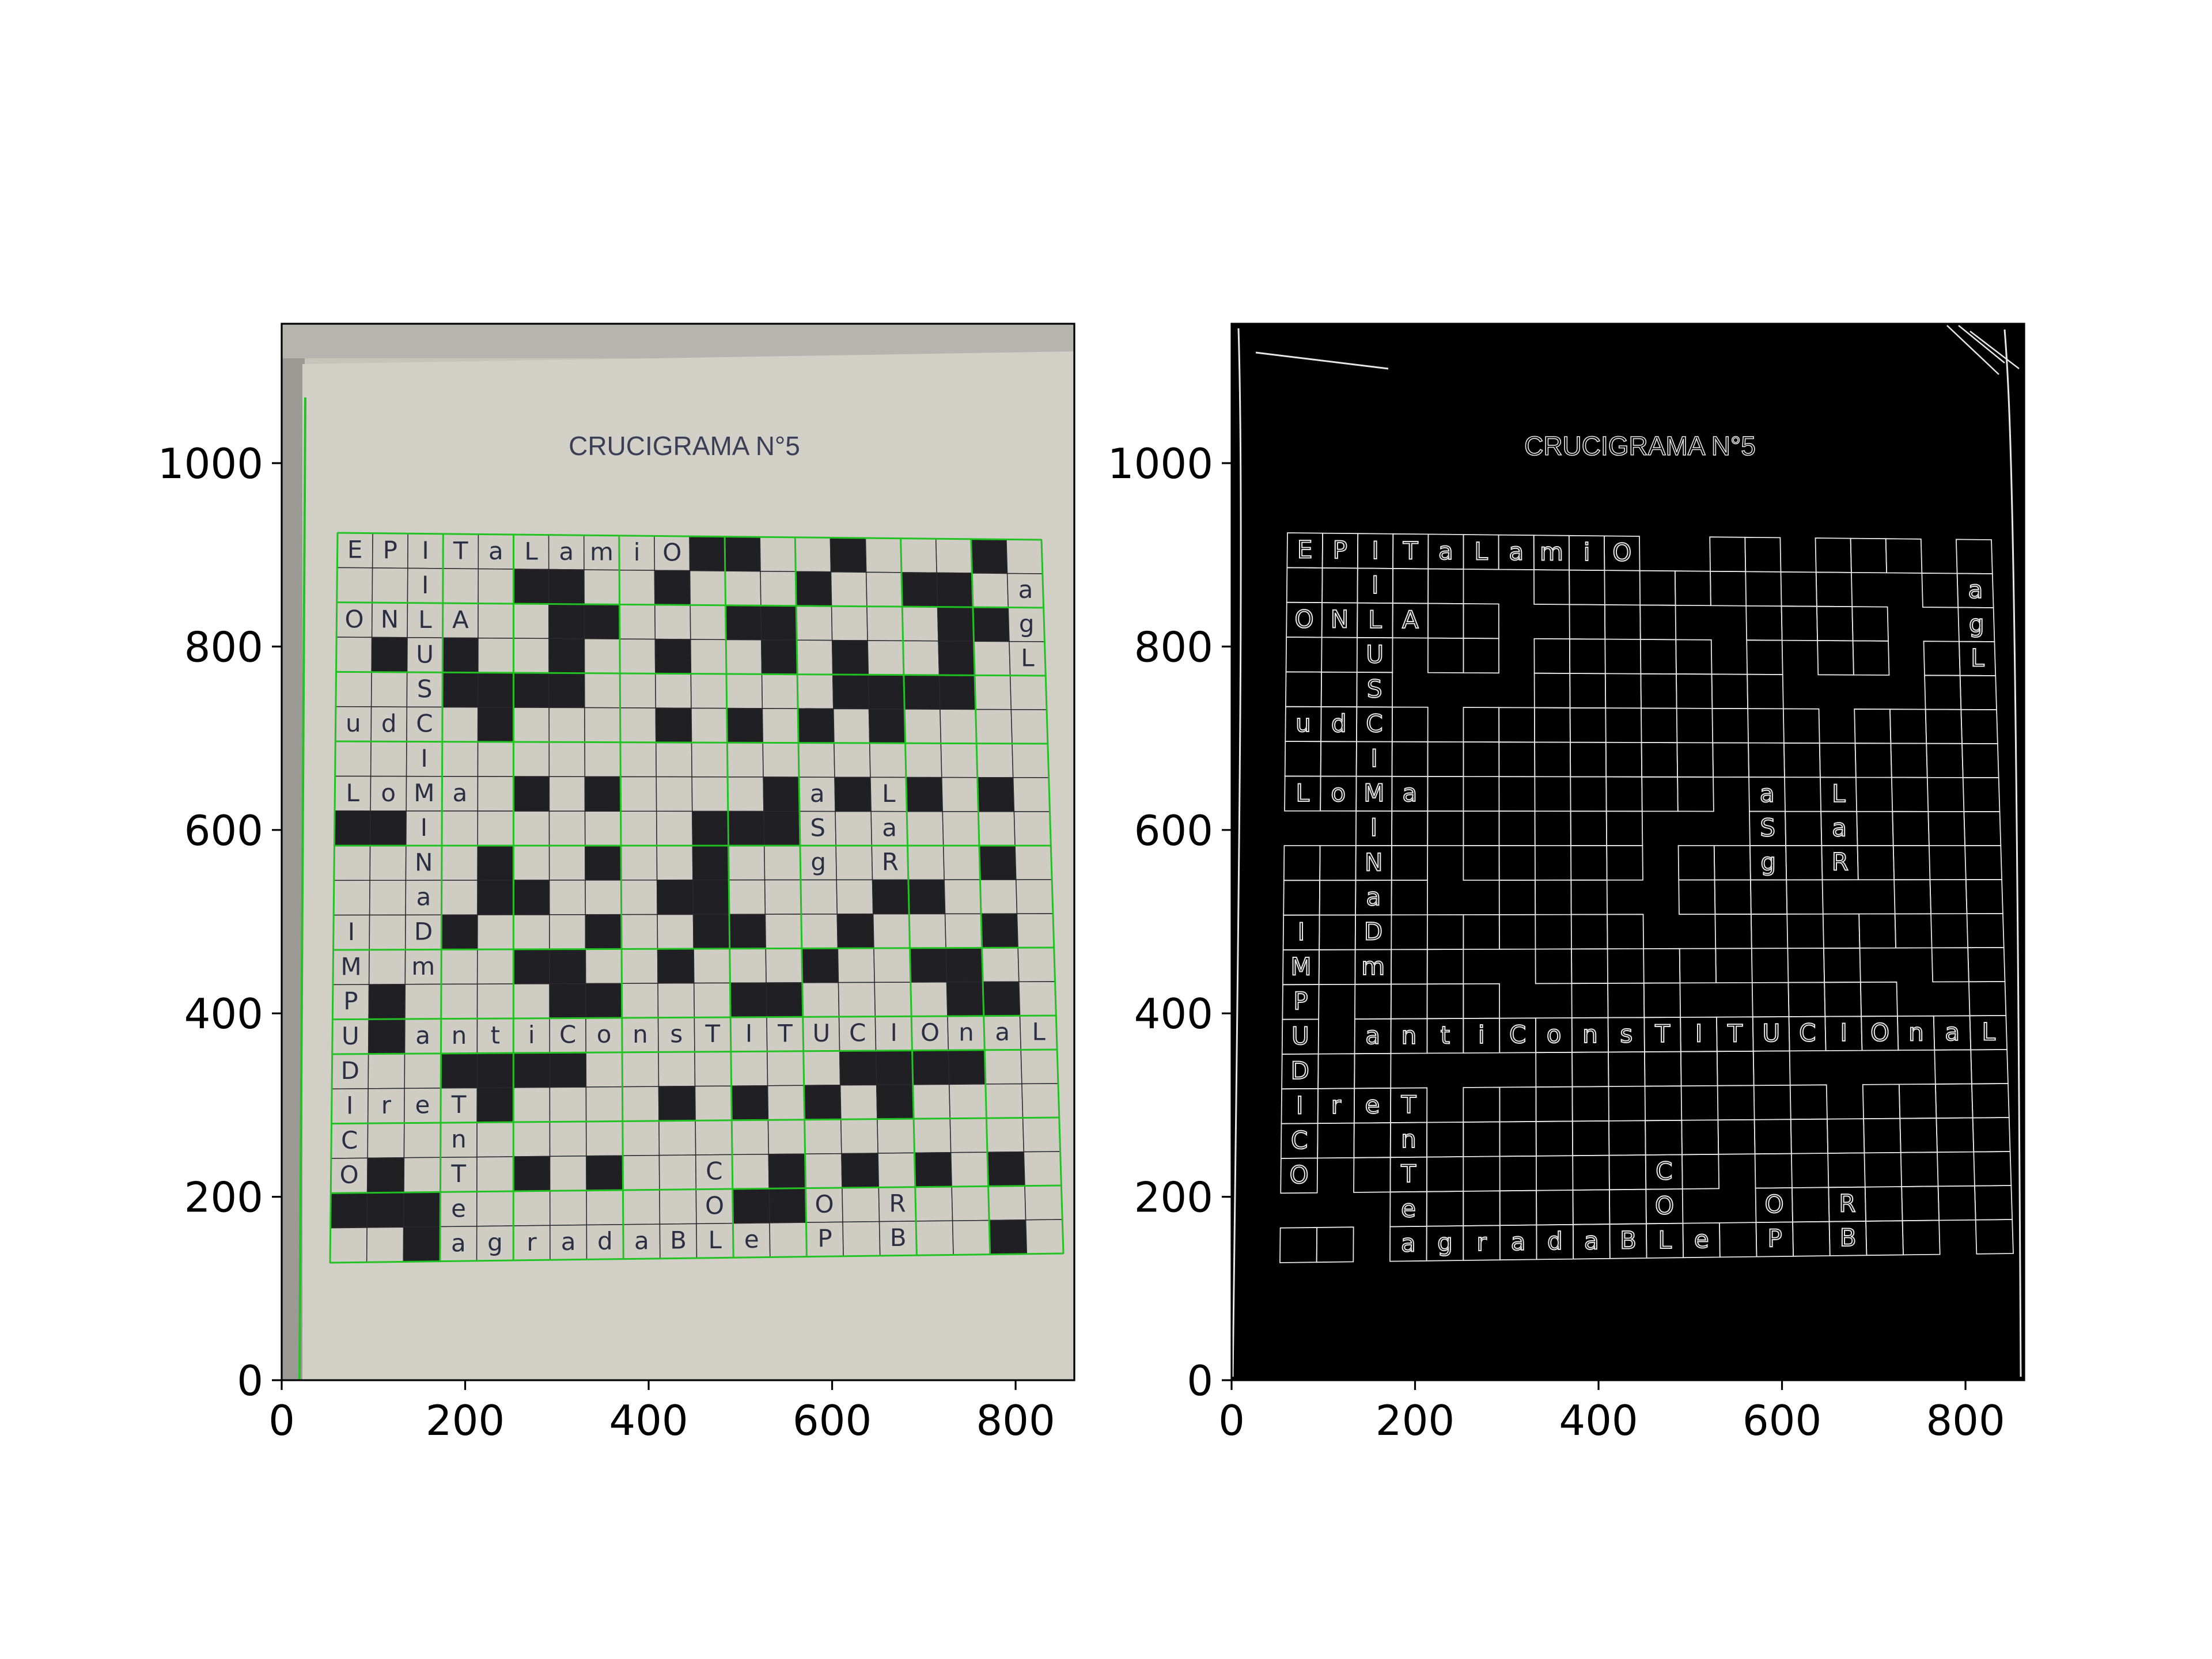  Describe the element at coordinates (1415, 1420) in the screenshot. I see `x-tick-label: 200` at that location.